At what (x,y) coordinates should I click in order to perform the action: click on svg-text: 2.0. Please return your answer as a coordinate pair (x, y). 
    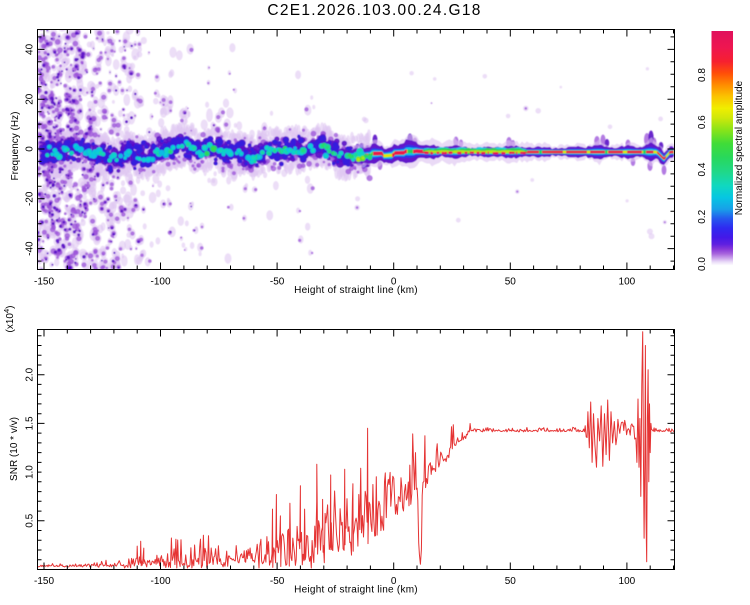
    Looking at the image, I should click on (30, 374).